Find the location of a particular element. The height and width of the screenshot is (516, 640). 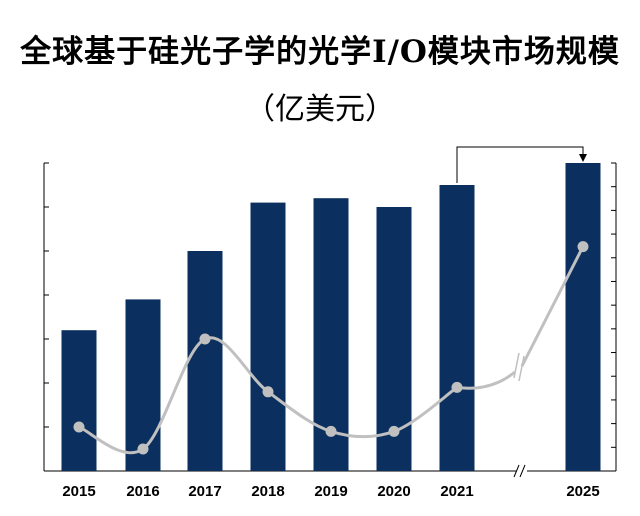

x-tick-label: 2015 is located at coordinates (78, 491).